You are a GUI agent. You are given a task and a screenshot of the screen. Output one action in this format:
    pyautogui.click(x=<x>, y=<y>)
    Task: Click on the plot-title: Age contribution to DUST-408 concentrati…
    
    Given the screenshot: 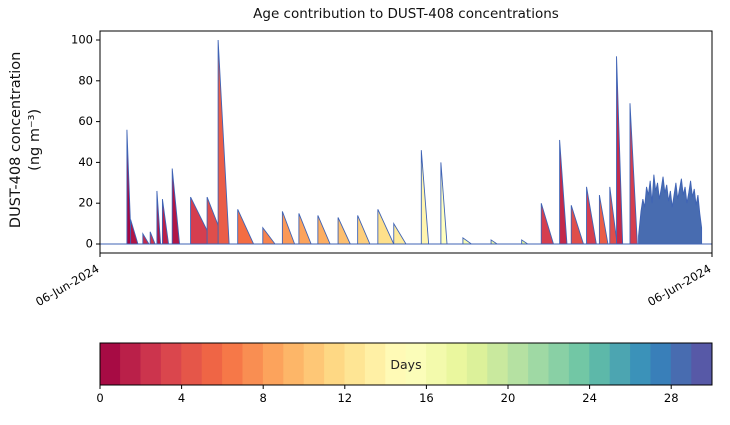 What is the action you would take?
    pyautogui.click(x=406, y=14)
    